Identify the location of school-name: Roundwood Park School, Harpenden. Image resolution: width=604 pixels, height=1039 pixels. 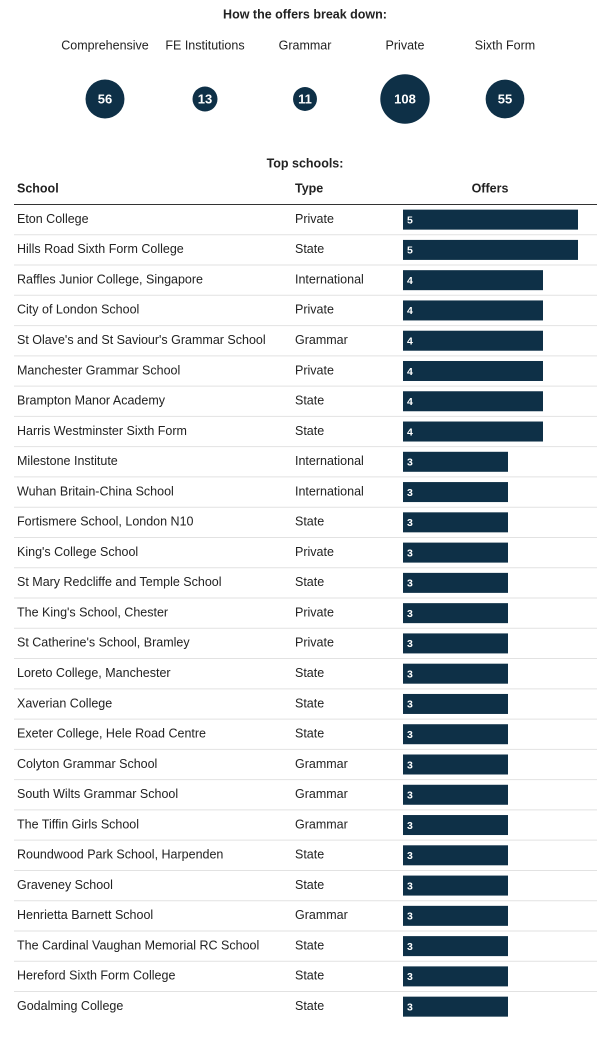
(120, 855).